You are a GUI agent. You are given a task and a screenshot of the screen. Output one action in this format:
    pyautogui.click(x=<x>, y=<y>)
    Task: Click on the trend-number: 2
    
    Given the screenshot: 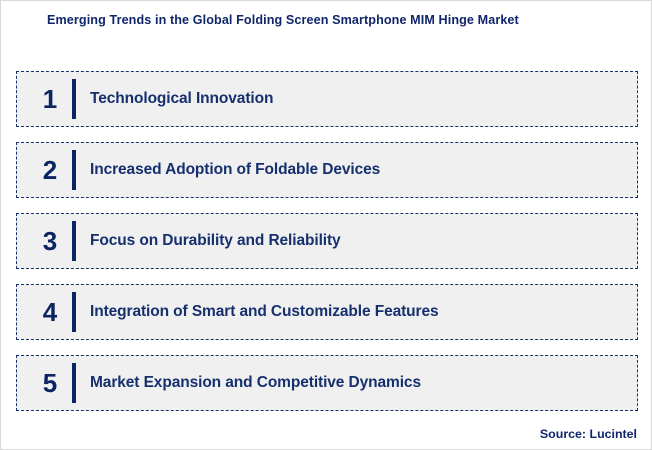 What is the action you would take?
    pyautogui.click(x=50, y=170)
    